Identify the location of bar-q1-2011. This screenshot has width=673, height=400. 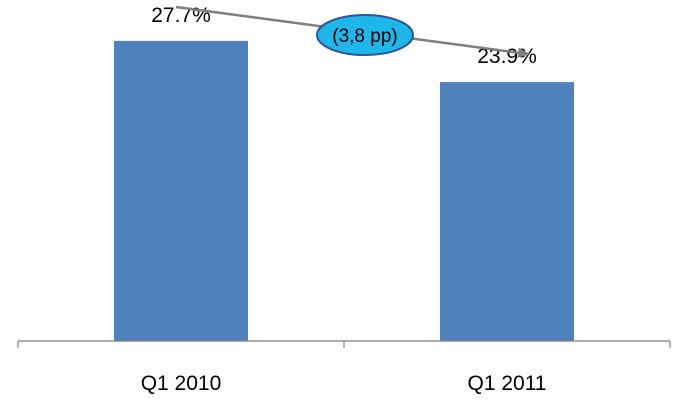
(507, 211).